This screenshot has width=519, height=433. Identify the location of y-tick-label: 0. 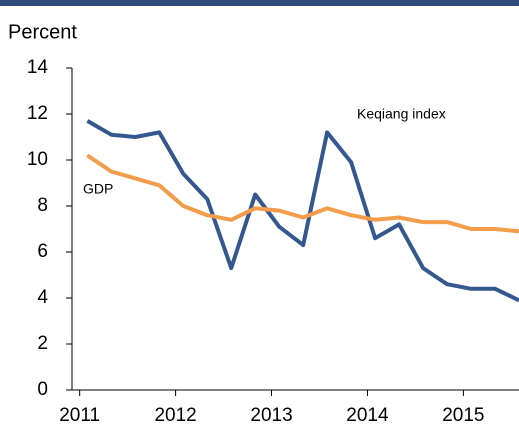
(42, 389).